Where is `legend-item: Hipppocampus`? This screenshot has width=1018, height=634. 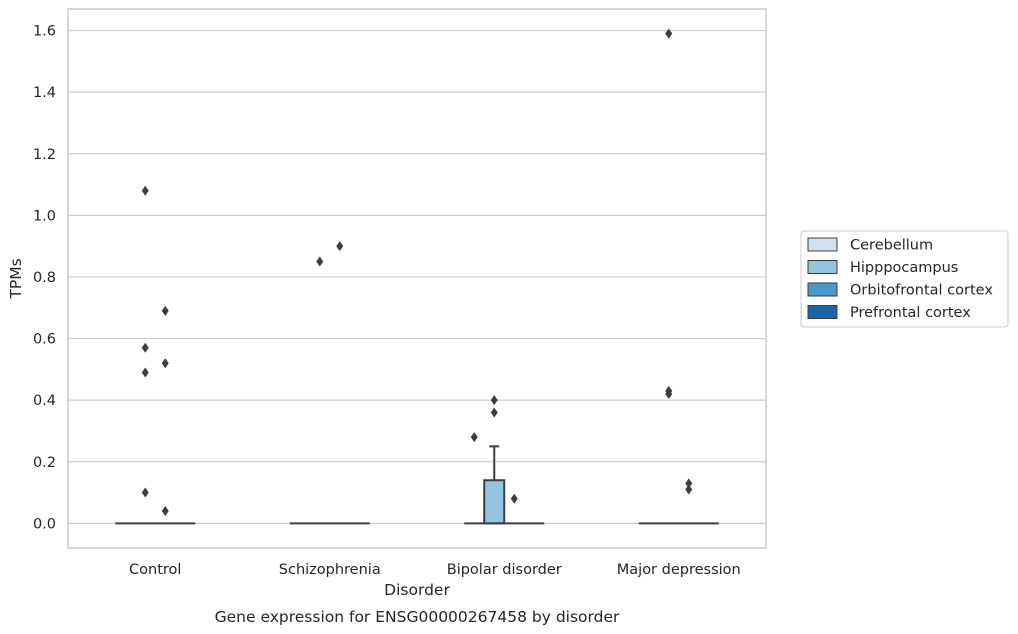 legend-item: Hipppocampus is located at coordinates (882, 268).